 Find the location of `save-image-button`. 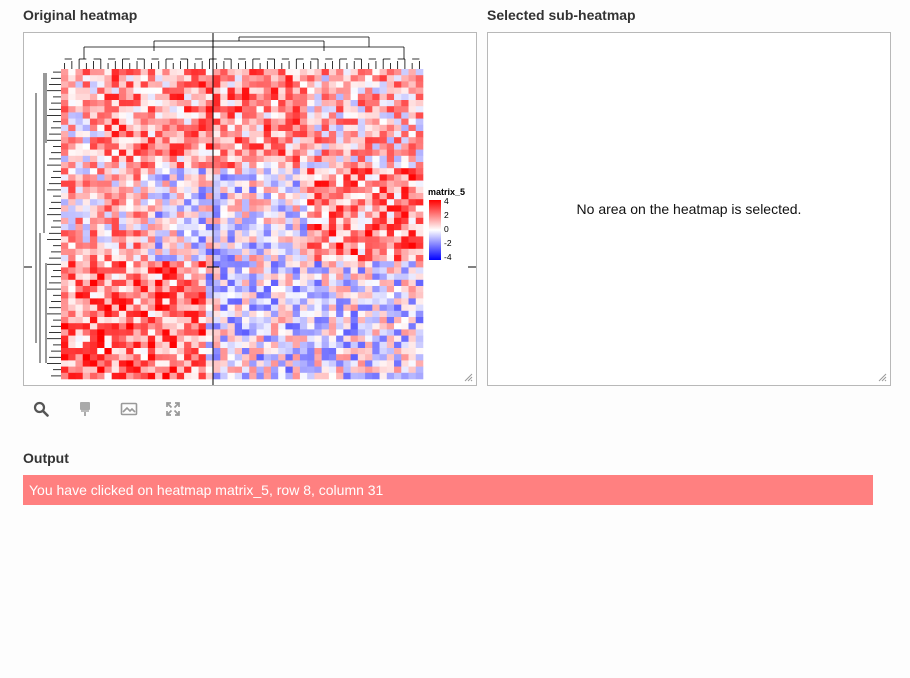

save-image-button is located at coordinates (129, 409).